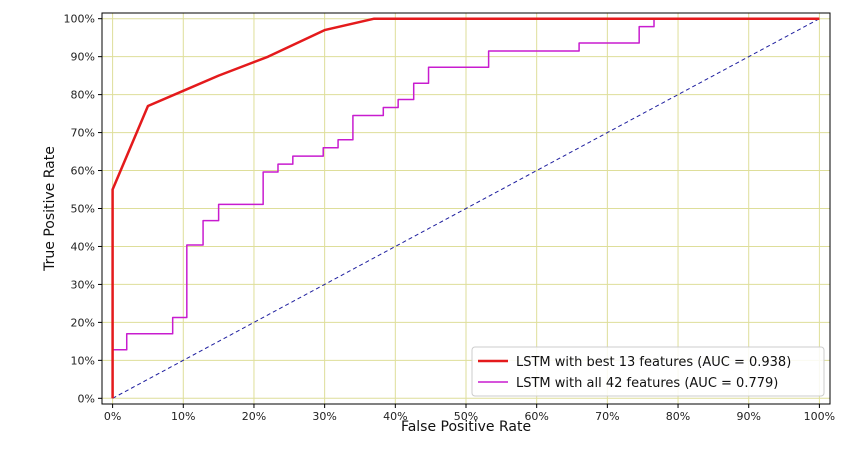  Describe the element at coordinates (83, 246) in the screenshot. I see `y-tick-label: 40%` at that location.